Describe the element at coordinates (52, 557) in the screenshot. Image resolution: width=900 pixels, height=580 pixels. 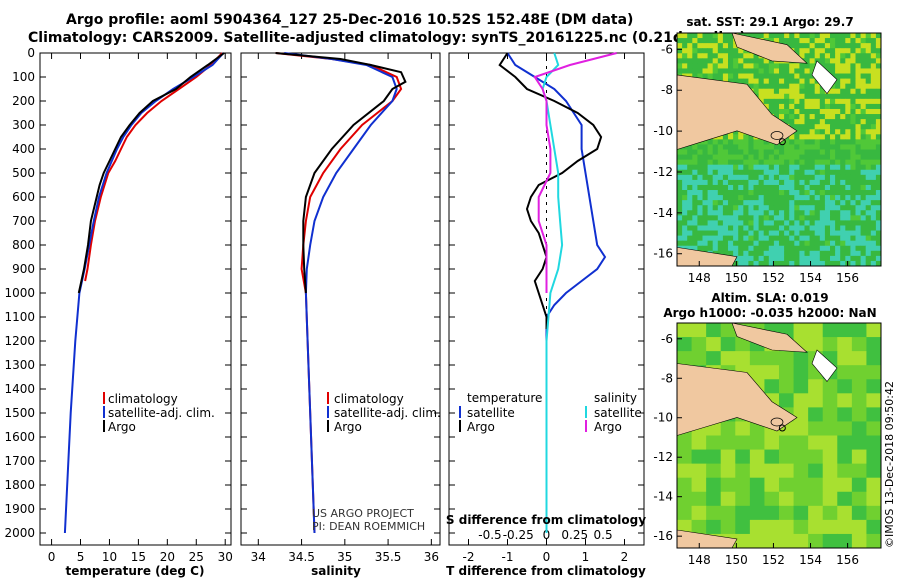
I see `x-tick-label: 0` at that location.